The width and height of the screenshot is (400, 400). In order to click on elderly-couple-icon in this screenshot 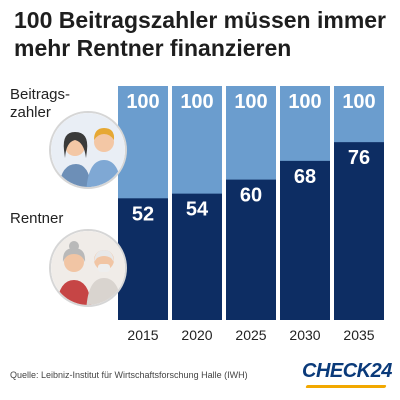, I will do `click(88, 268)`.